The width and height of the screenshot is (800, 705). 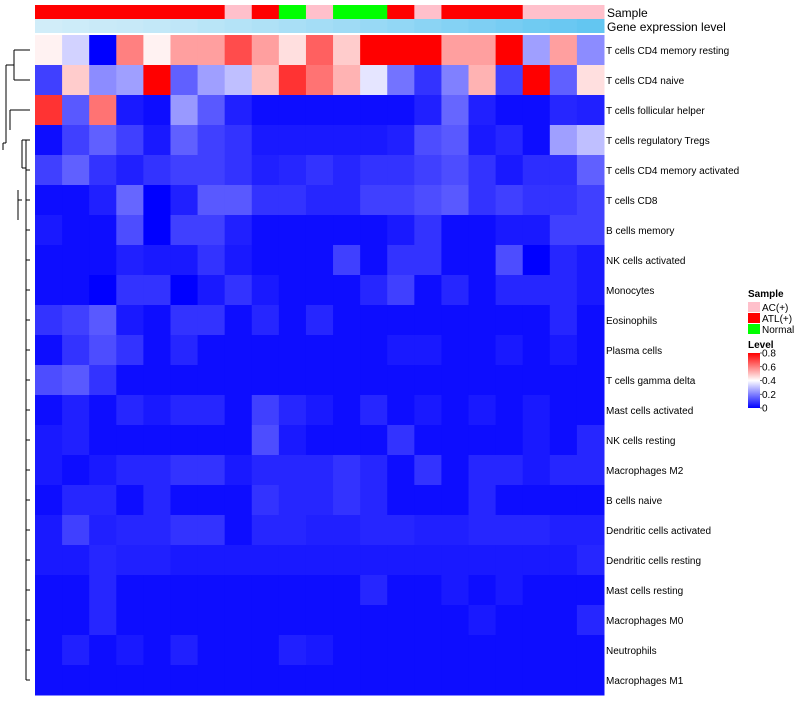 I want to click on level-tick-label: 0.6, so click(x=769, y=367).